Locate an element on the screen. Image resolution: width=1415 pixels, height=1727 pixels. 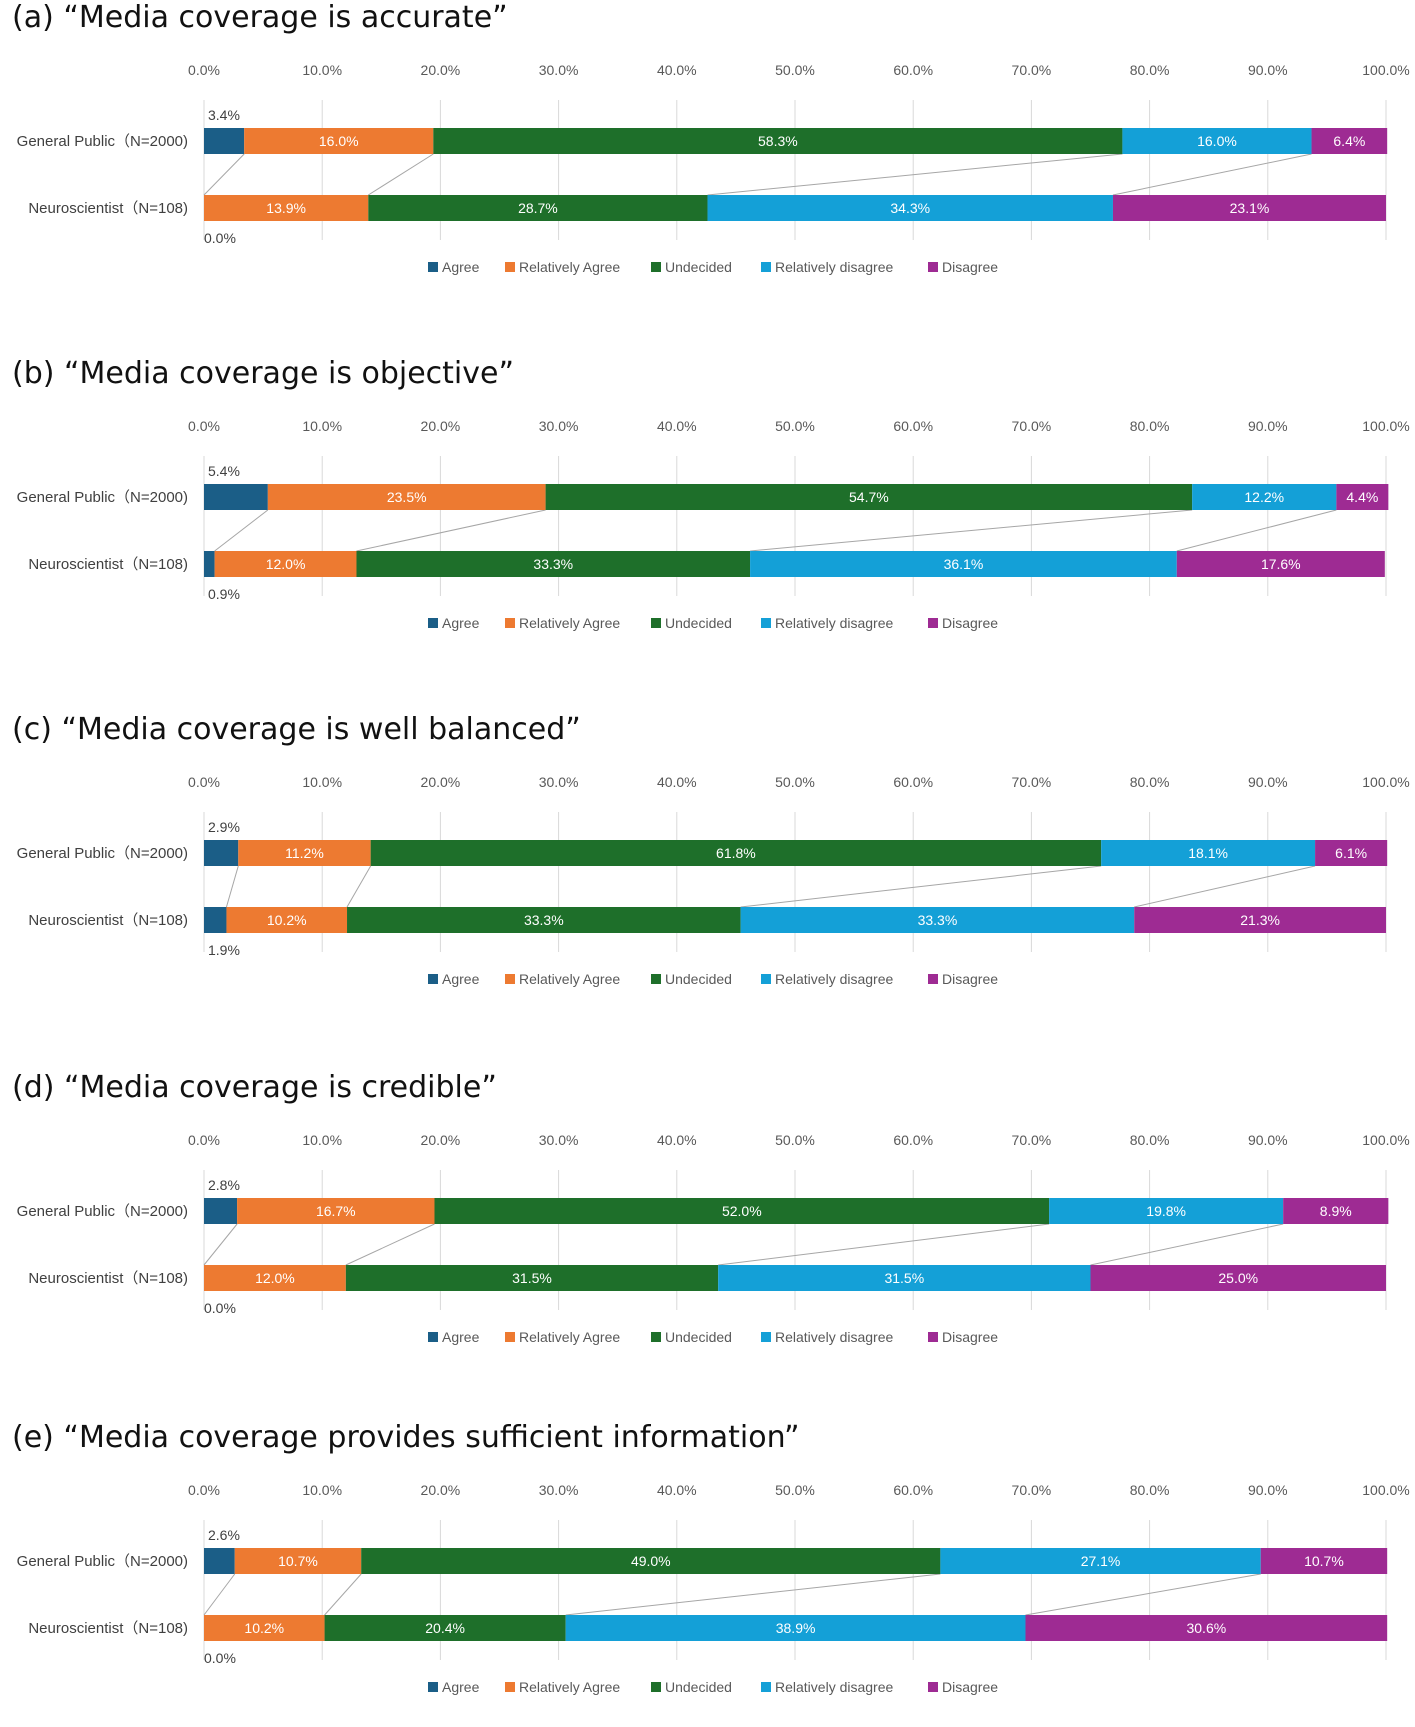
data-label: 18.1% is located at coordinates (1208, 853).